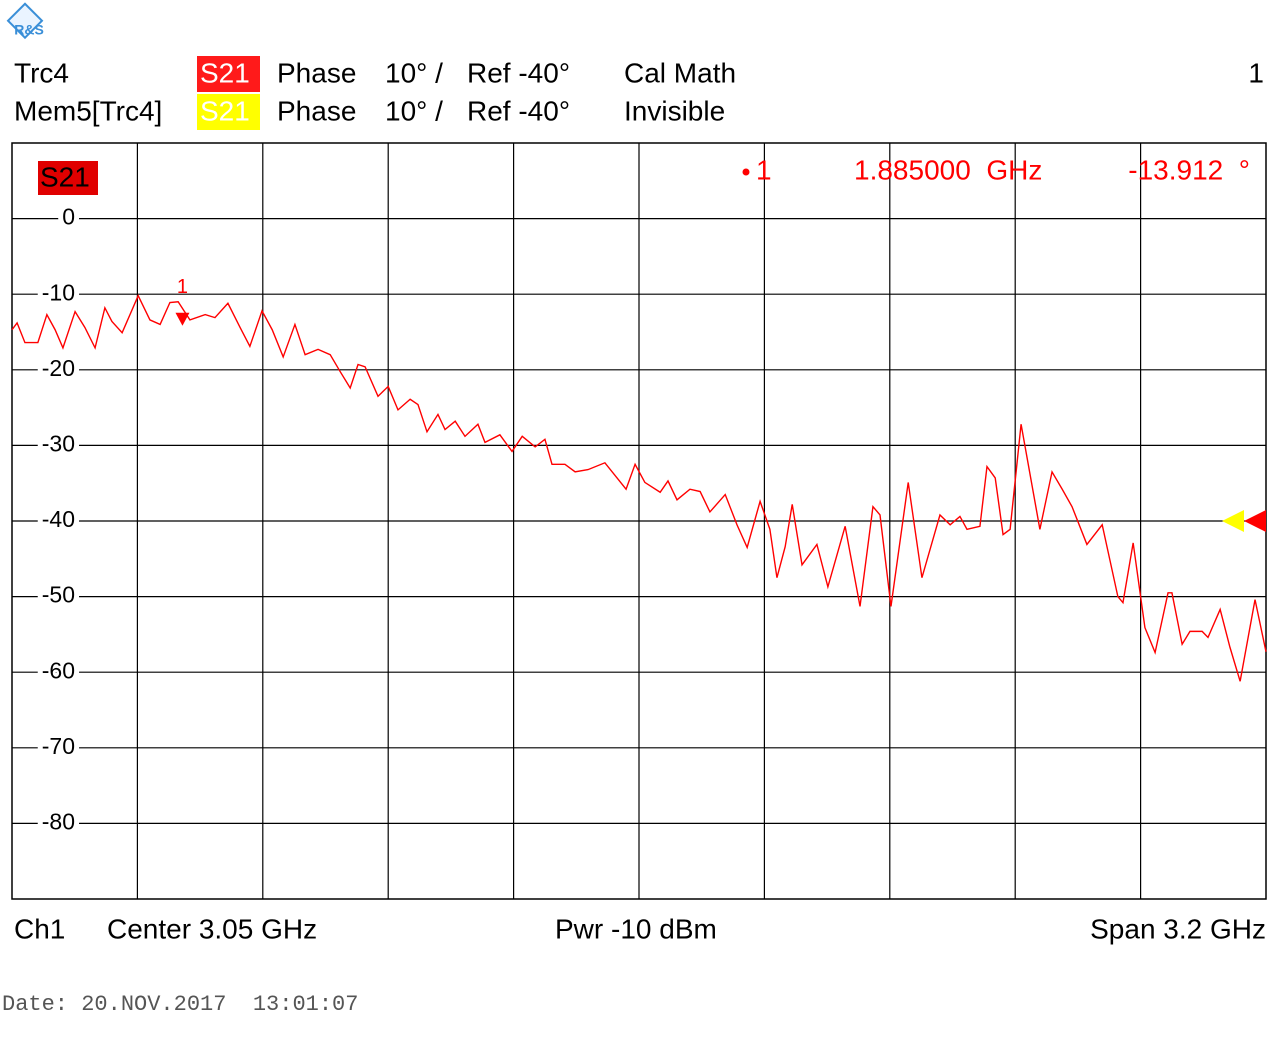 This screenshot has height=1052, width=1278. Describe the element at coordinates (58, 746) in the screenshot. I see `y-tick-label: -70` at that location.